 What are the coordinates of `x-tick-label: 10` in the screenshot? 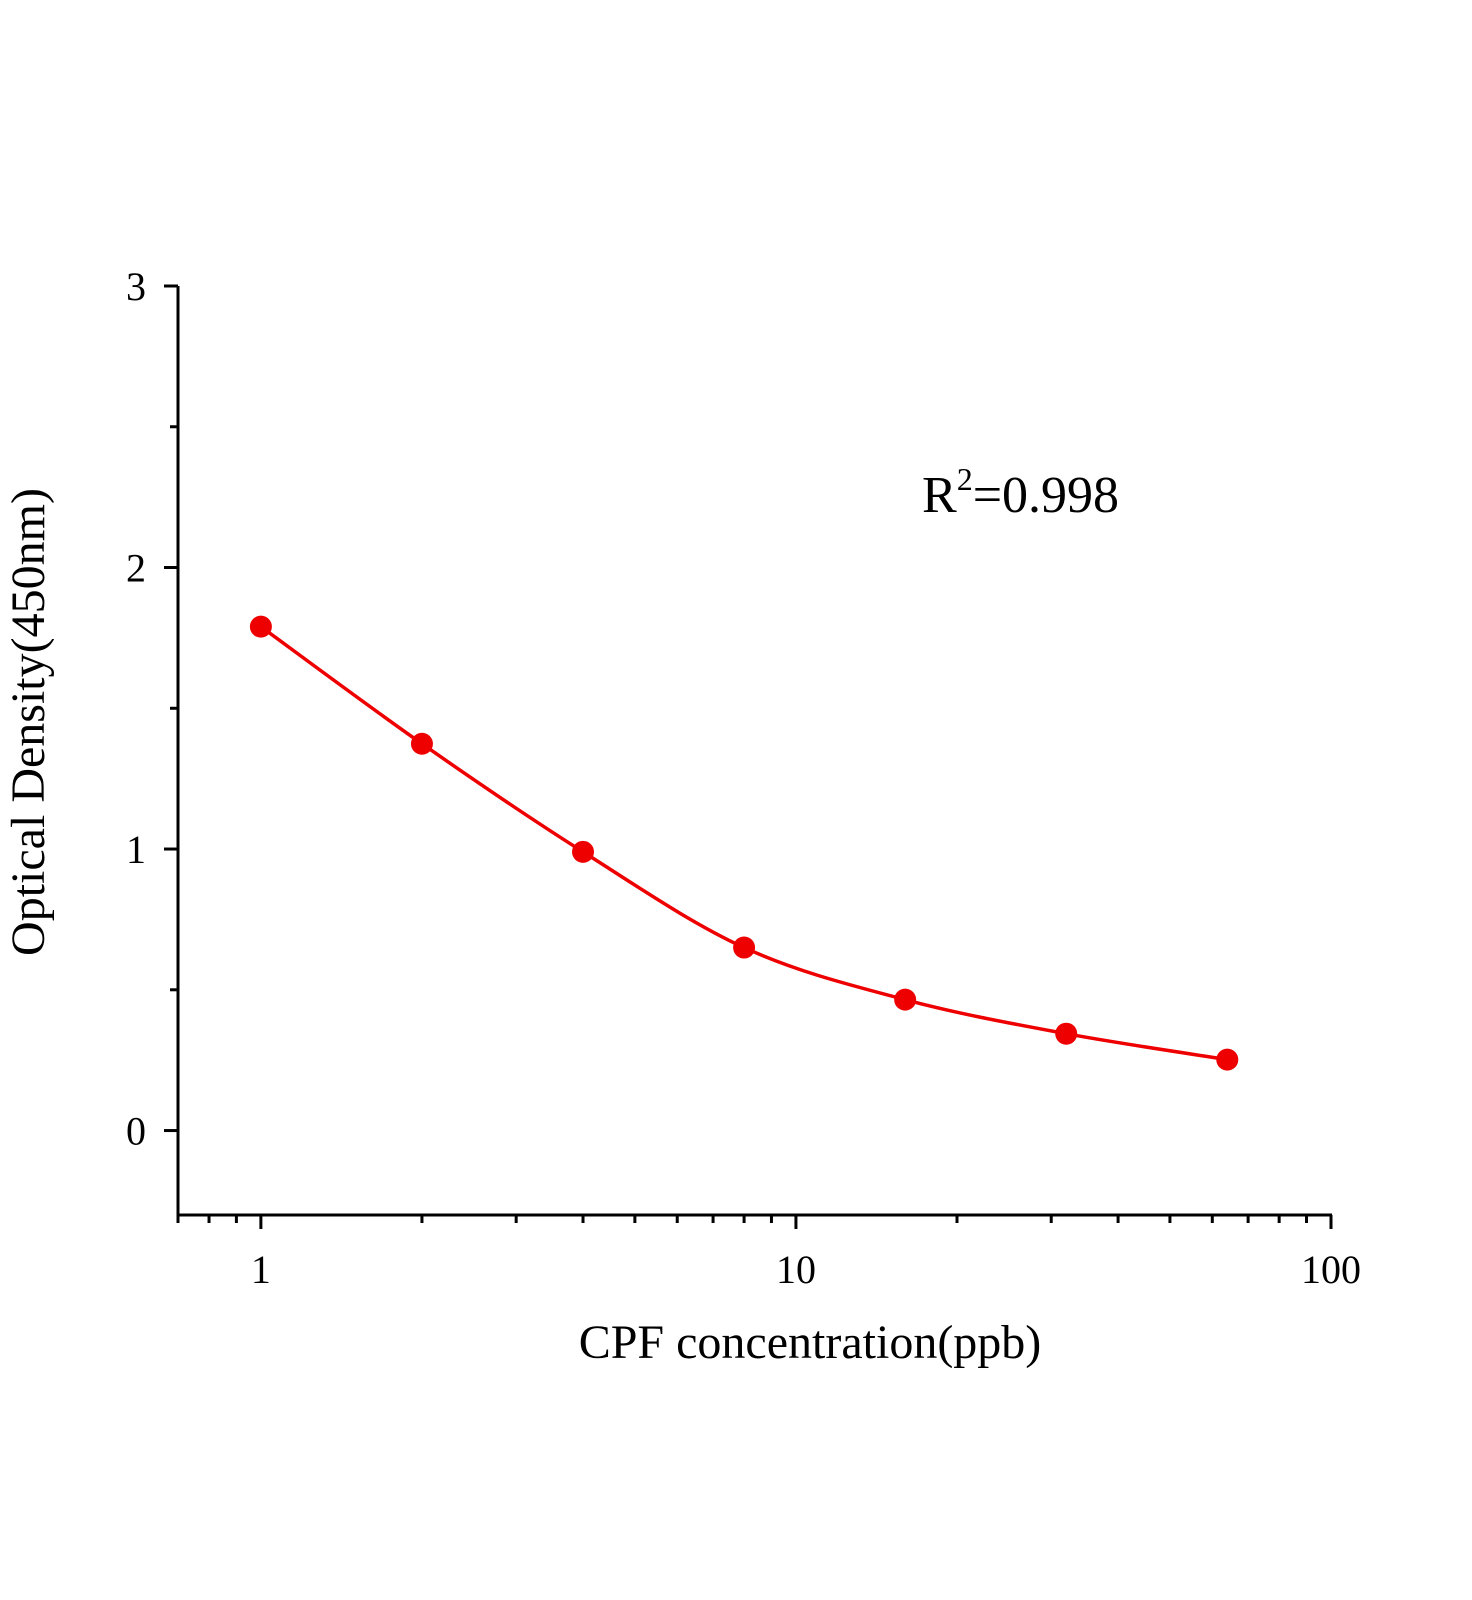 It's located at (796, 1269).